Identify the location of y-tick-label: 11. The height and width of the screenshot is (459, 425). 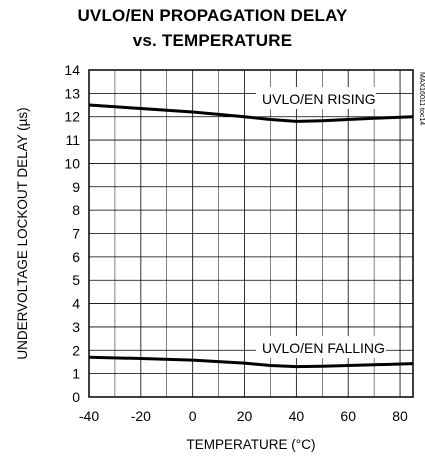
(72, 140).